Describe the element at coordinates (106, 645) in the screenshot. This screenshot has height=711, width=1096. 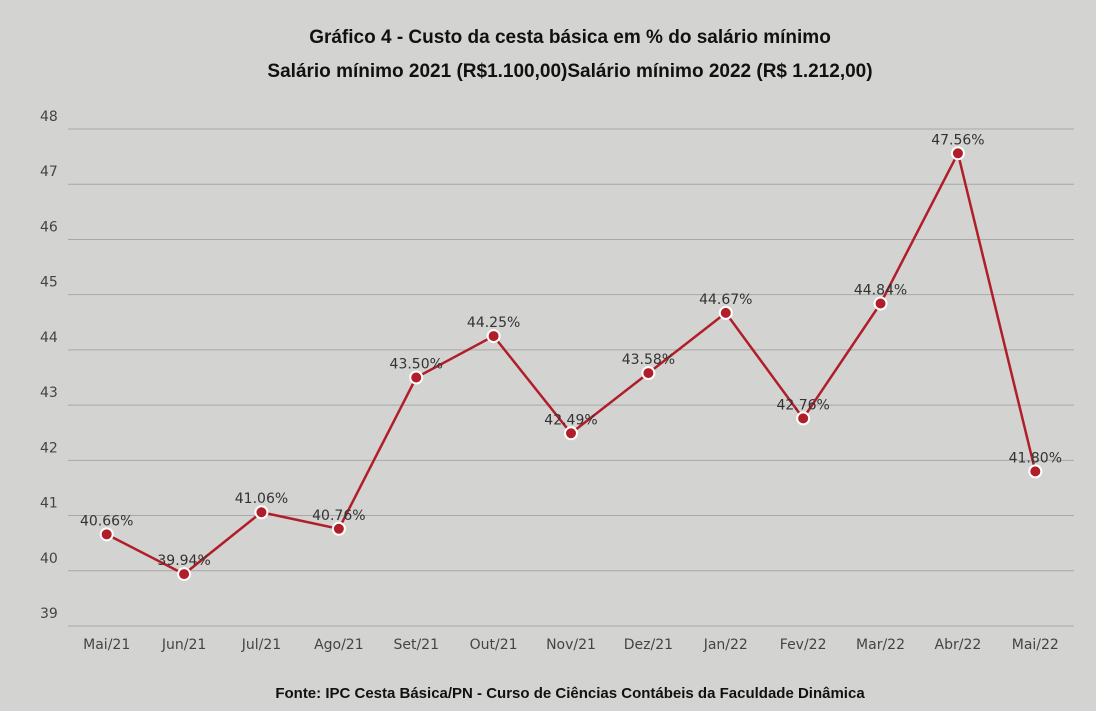
I see `x-tick-label: Mai/21` at that location.